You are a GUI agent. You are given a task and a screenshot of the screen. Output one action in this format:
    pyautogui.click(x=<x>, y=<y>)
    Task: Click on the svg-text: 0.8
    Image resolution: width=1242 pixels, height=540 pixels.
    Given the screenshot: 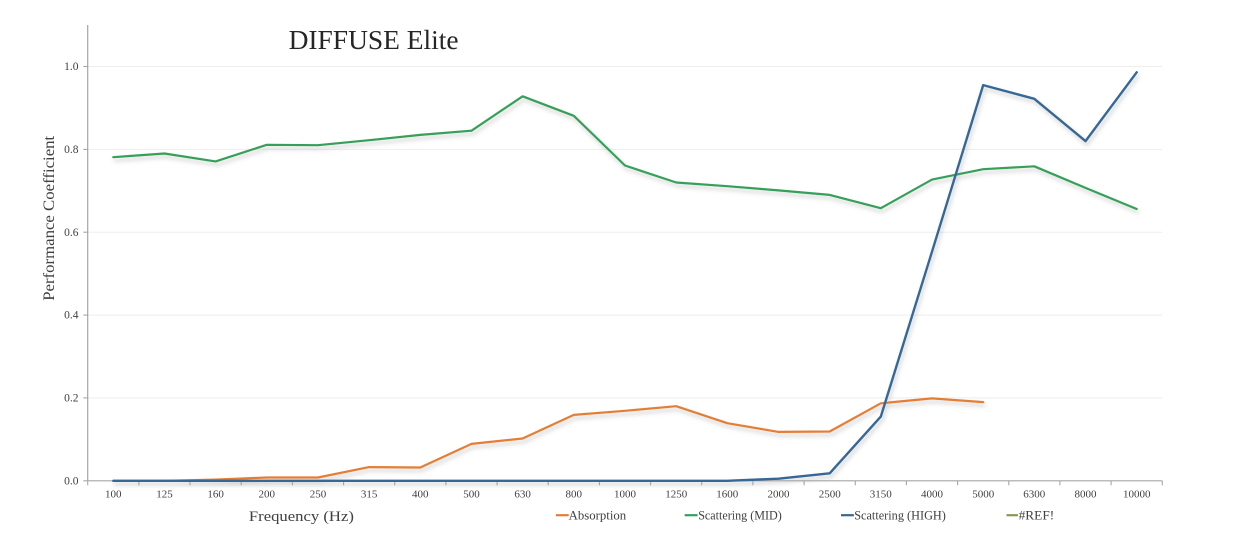 What is the action you would take?
    pyautogui.click(x=71, y=150)
    